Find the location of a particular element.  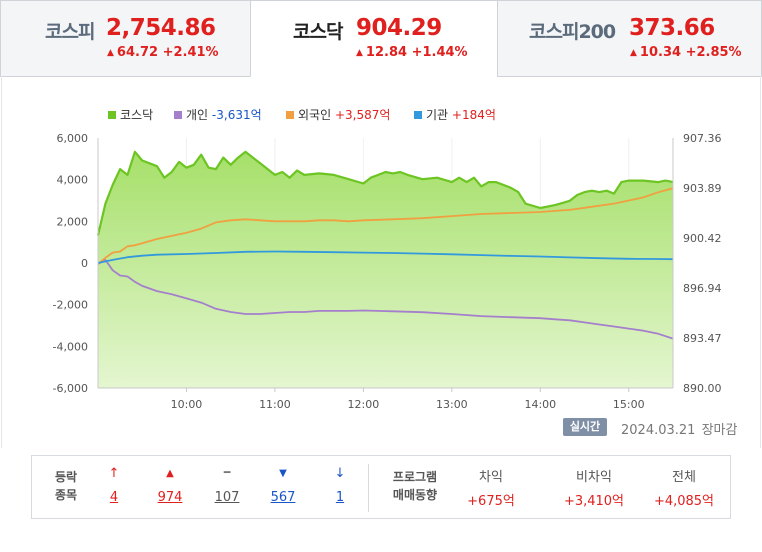

tab-change: ▲ 64.72 +2.41% is located at coordinates (163, 52).